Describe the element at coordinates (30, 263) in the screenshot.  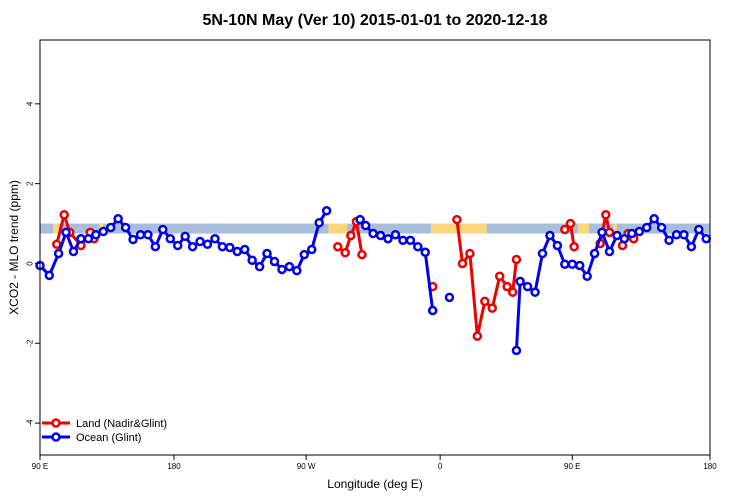
I see `y-tick-label: 0` at that location.